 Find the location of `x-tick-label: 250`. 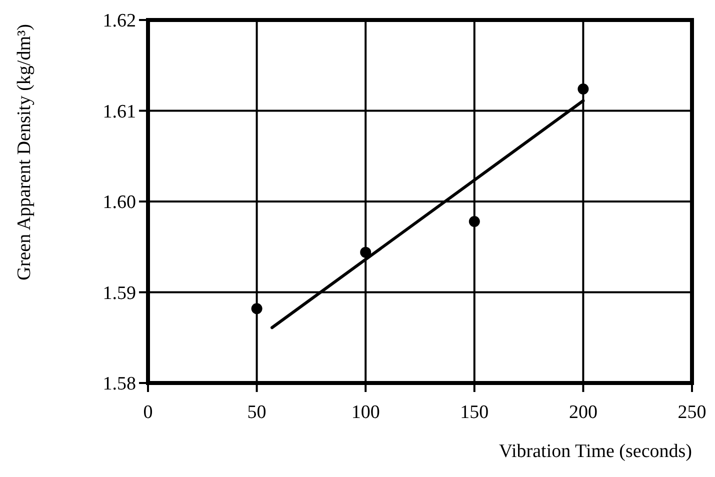

x-tick-label: 250 is located at coordinates (692, 412).